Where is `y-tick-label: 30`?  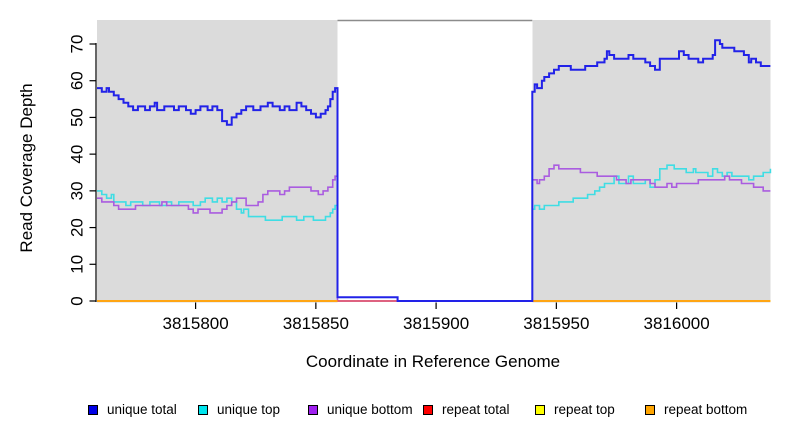 y-tick-label: 30 is located at coordinates (76, 190).